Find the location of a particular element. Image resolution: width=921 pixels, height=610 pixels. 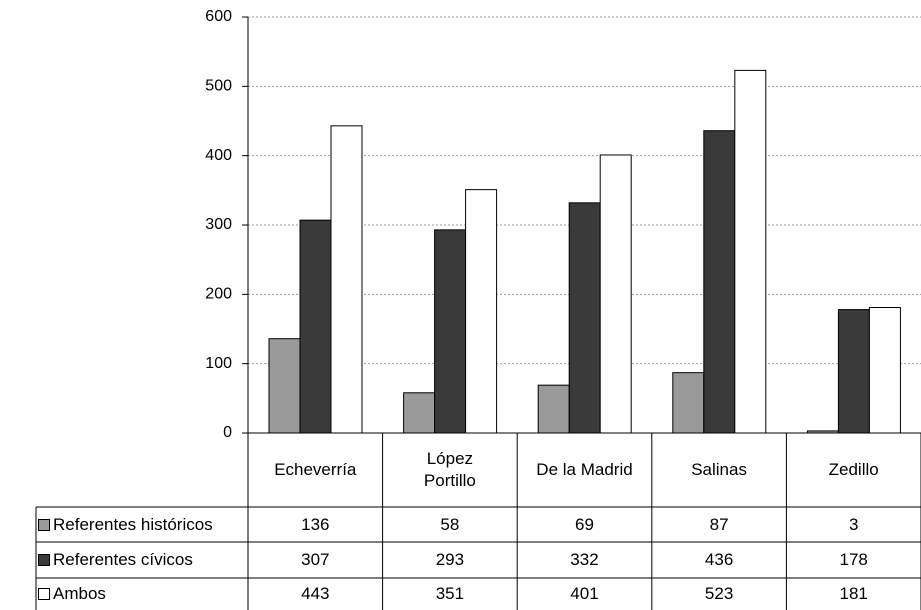

value-cell: 401 is located at coordinates (584, 593).